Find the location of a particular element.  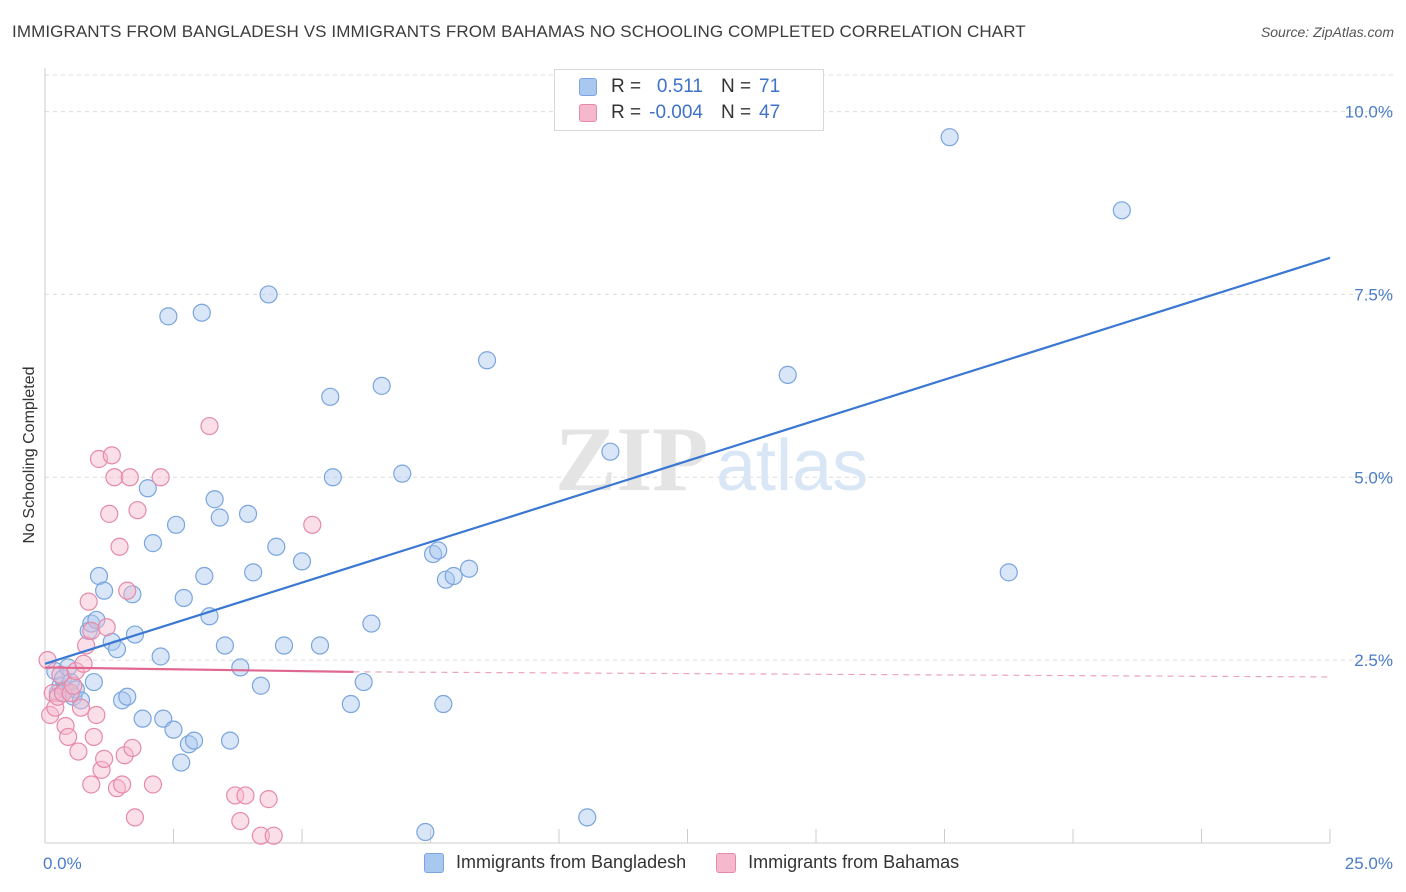

watermark-atlas: atlas is located at coordinates (792, 466).